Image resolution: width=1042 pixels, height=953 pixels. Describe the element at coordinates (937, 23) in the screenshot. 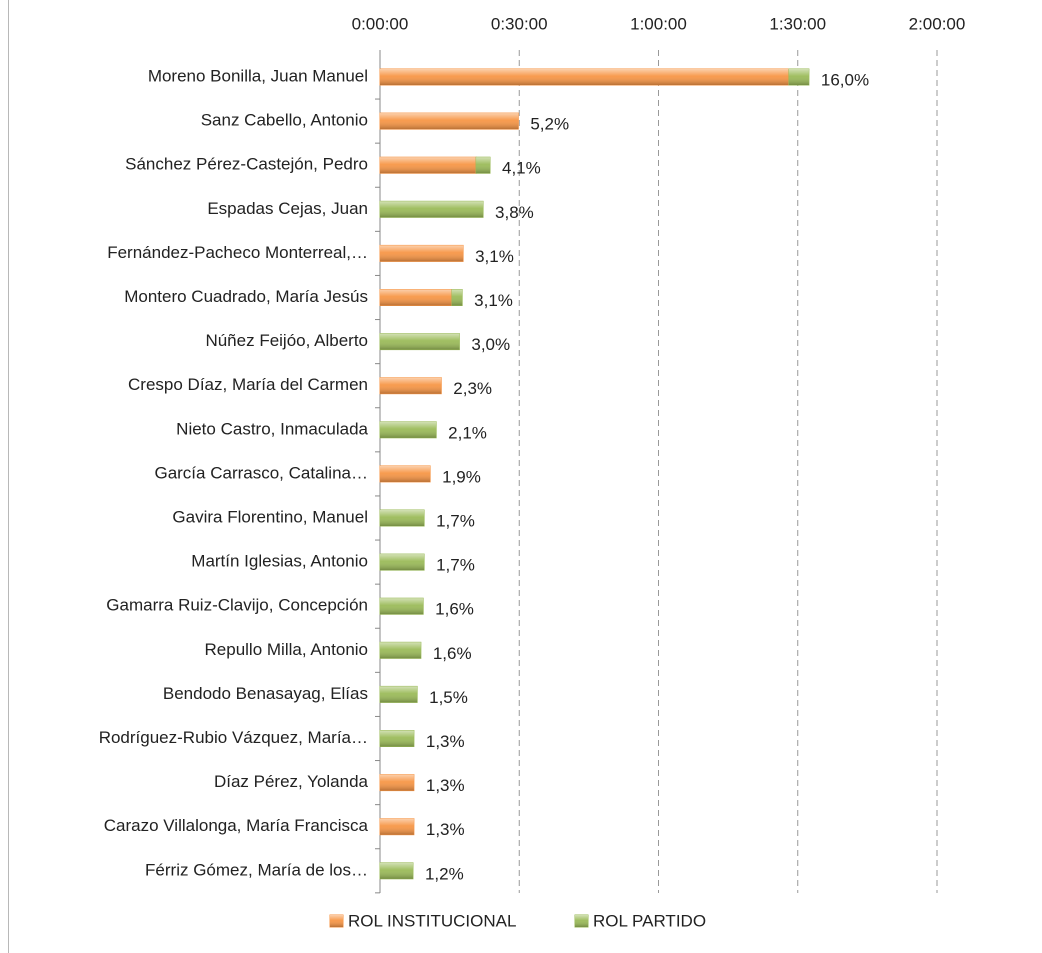

I see `x-tick-label: 2:00:00` at that location.